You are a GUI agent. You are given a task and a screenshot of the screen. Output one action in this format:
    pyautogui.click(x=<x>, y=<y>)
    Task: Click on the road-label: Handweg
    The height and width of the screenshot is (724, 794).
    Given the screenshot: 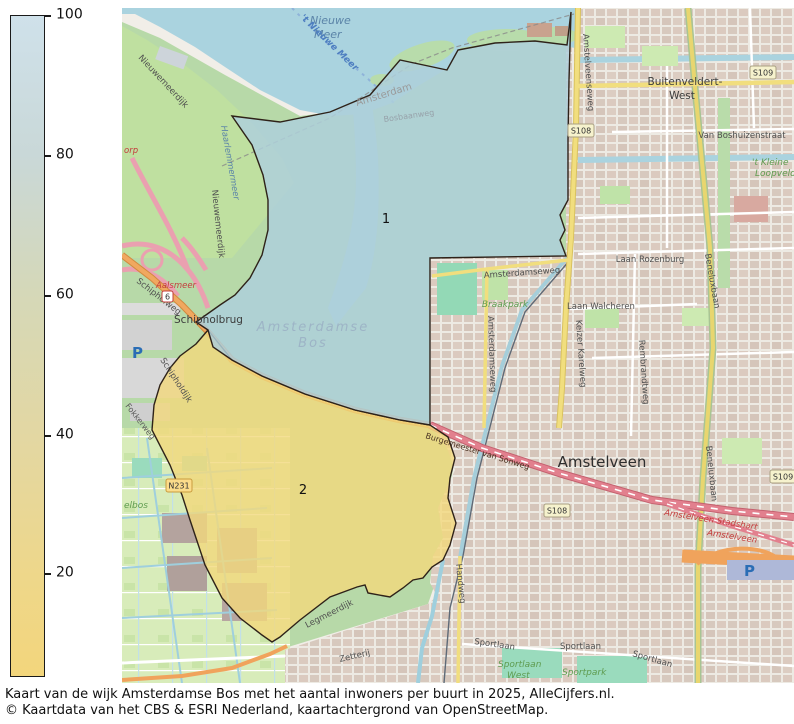 What is the action you would take?
    pyautogui.click(x=460, y=583)
    